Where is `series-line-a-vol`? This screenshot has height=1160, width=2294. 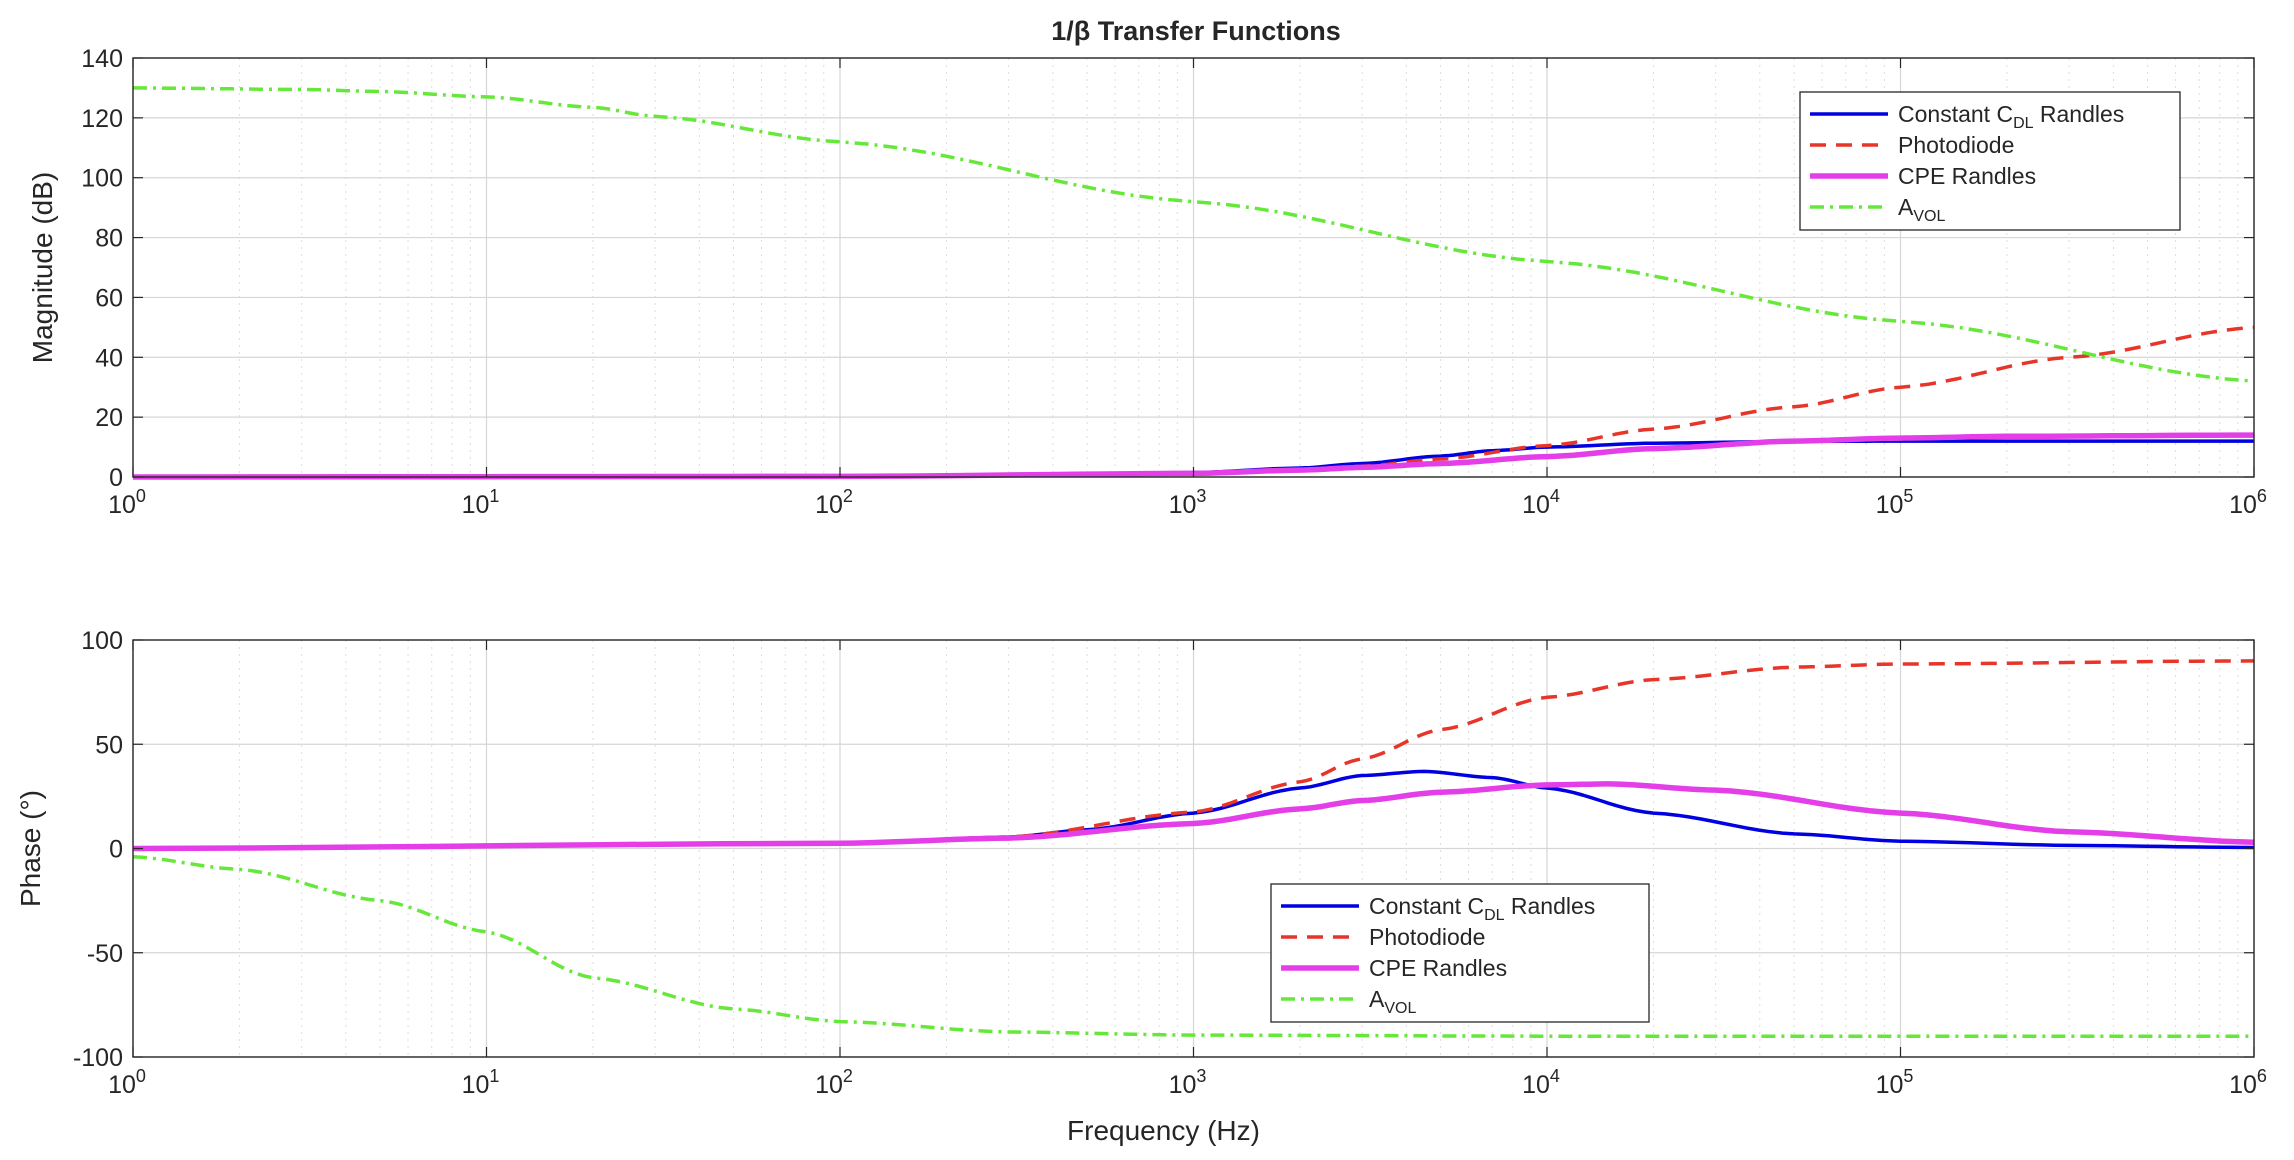 series-line-a-vol is located at coordinates (1193, 946).